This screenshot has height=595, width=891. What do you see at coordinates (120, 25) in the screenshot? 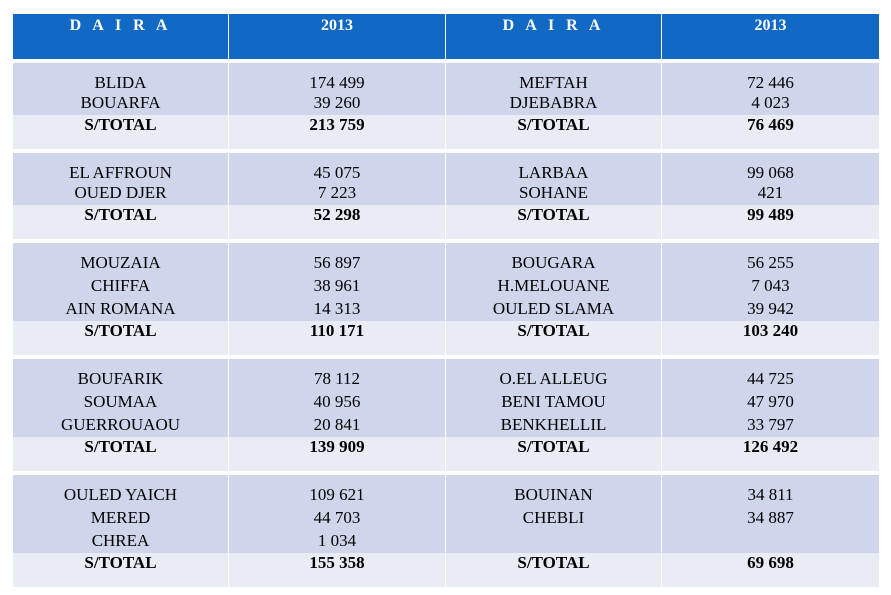
I see `header-daira-left-label: D A I R A` at bounding box center [120, 25].